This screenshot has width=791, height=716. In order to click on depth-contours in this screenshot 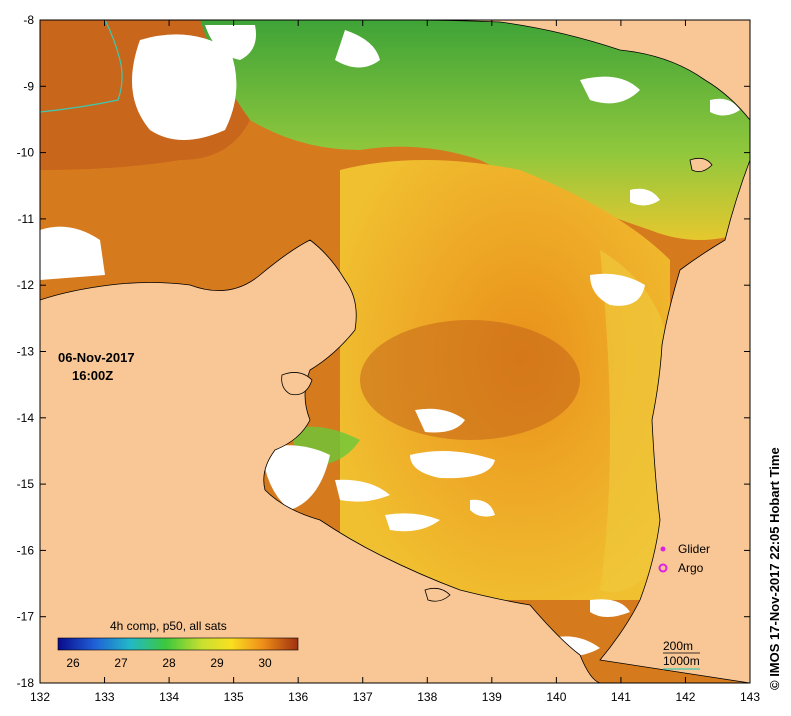, I will do `click(81, 66)`.